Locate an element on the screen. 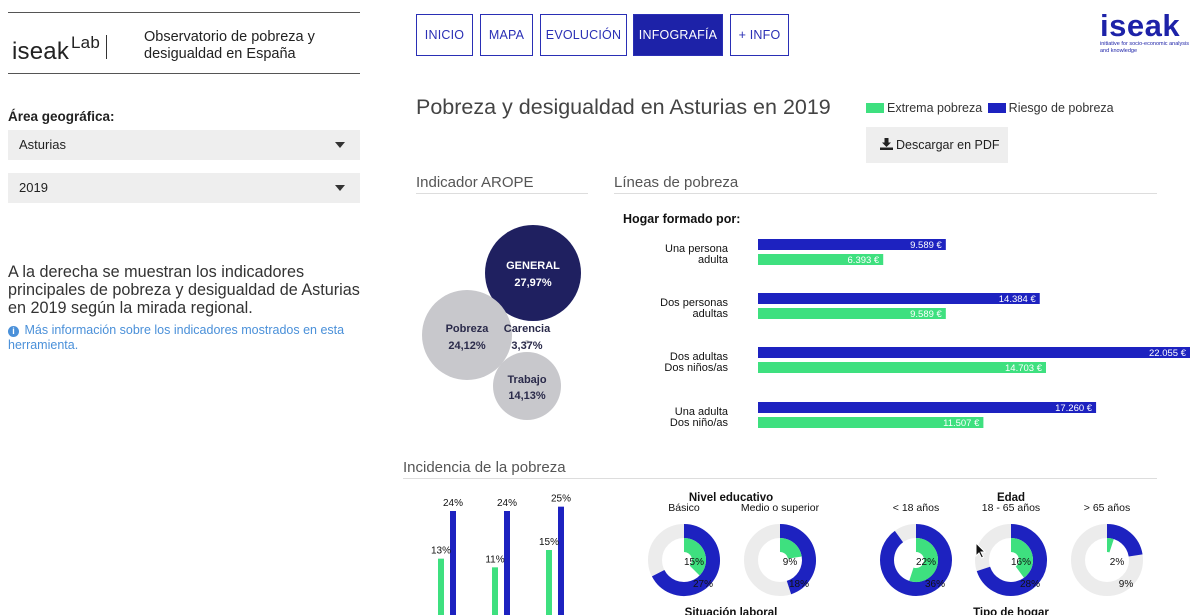 This screenshot has height=615, width=1200. donut-risk-label: 36% is located at coordinates (935, 584).